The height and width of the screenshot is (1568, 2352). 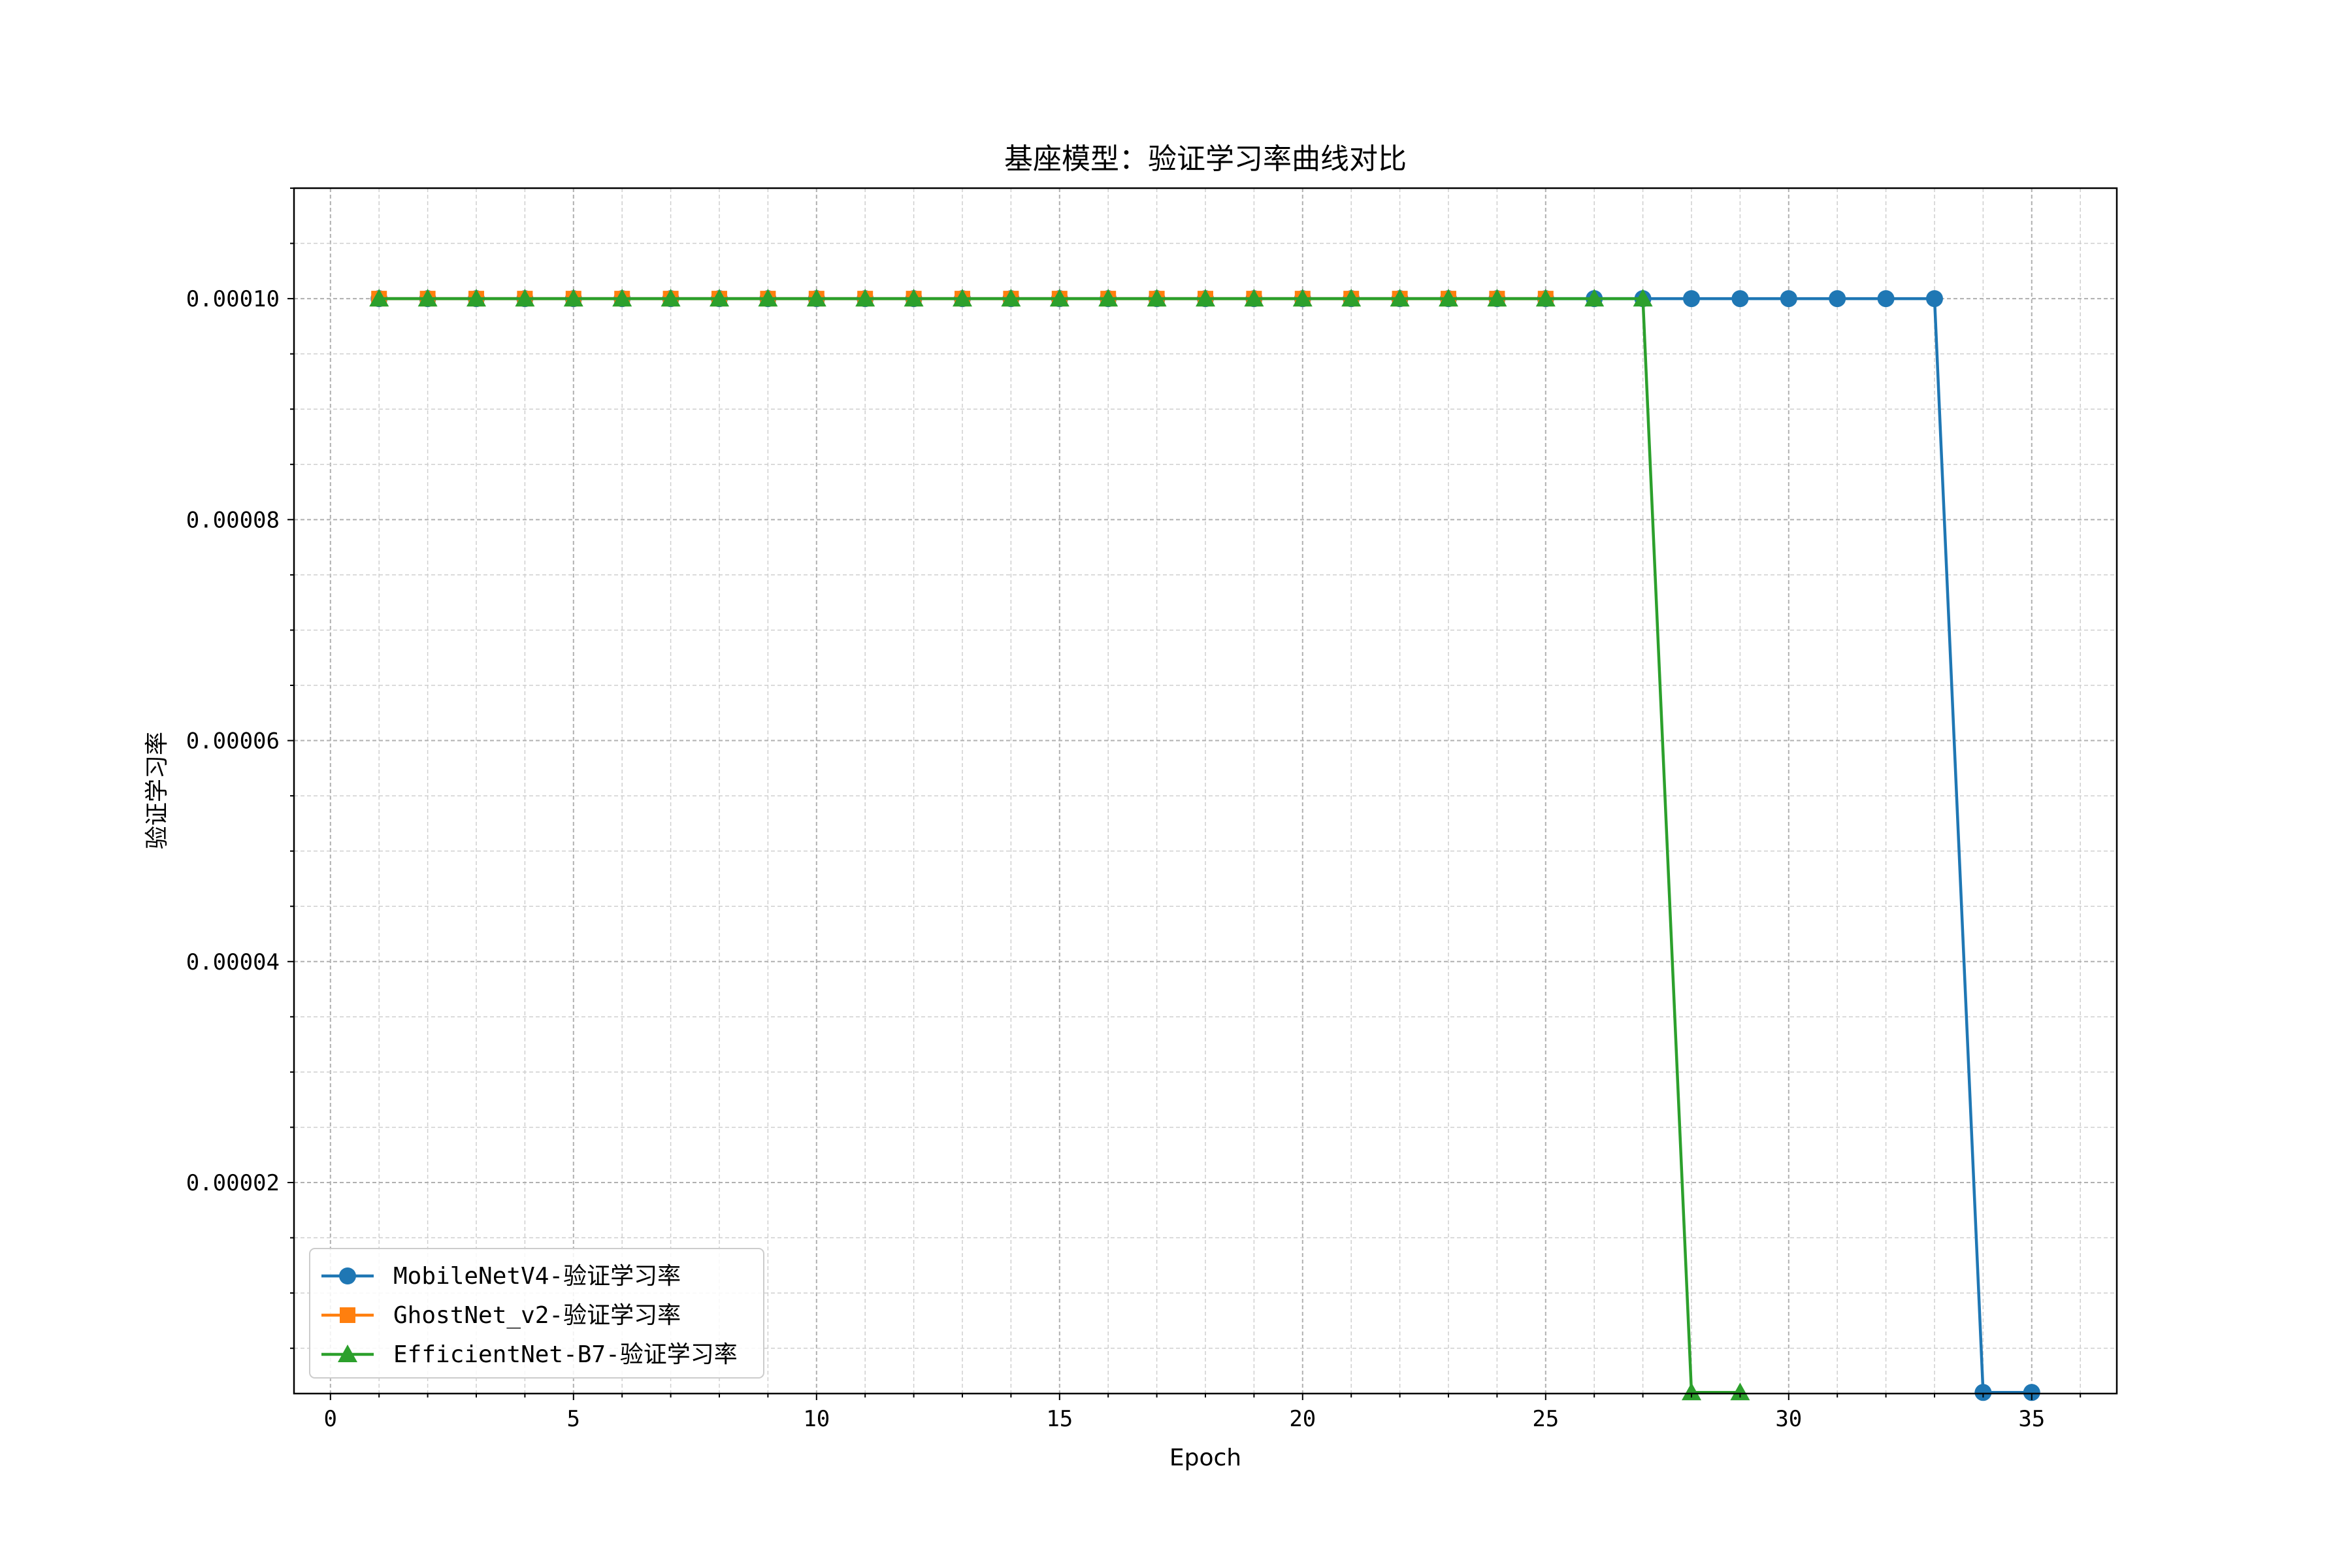 I want to click on y-tick-label: 0.00010, so click(x=233, y=299).